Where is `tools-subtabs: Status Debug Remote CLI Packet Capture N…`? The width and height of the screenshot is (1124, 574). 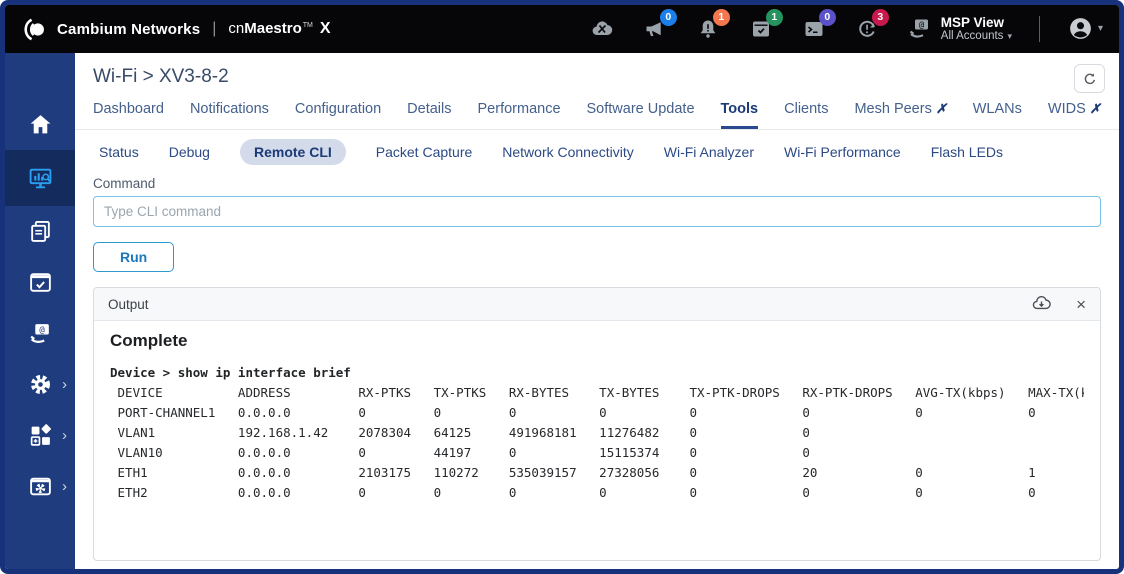 tools-subtabs: Status Debug Remote CLI Packet Capture N… is located at coordinates (597, 151).